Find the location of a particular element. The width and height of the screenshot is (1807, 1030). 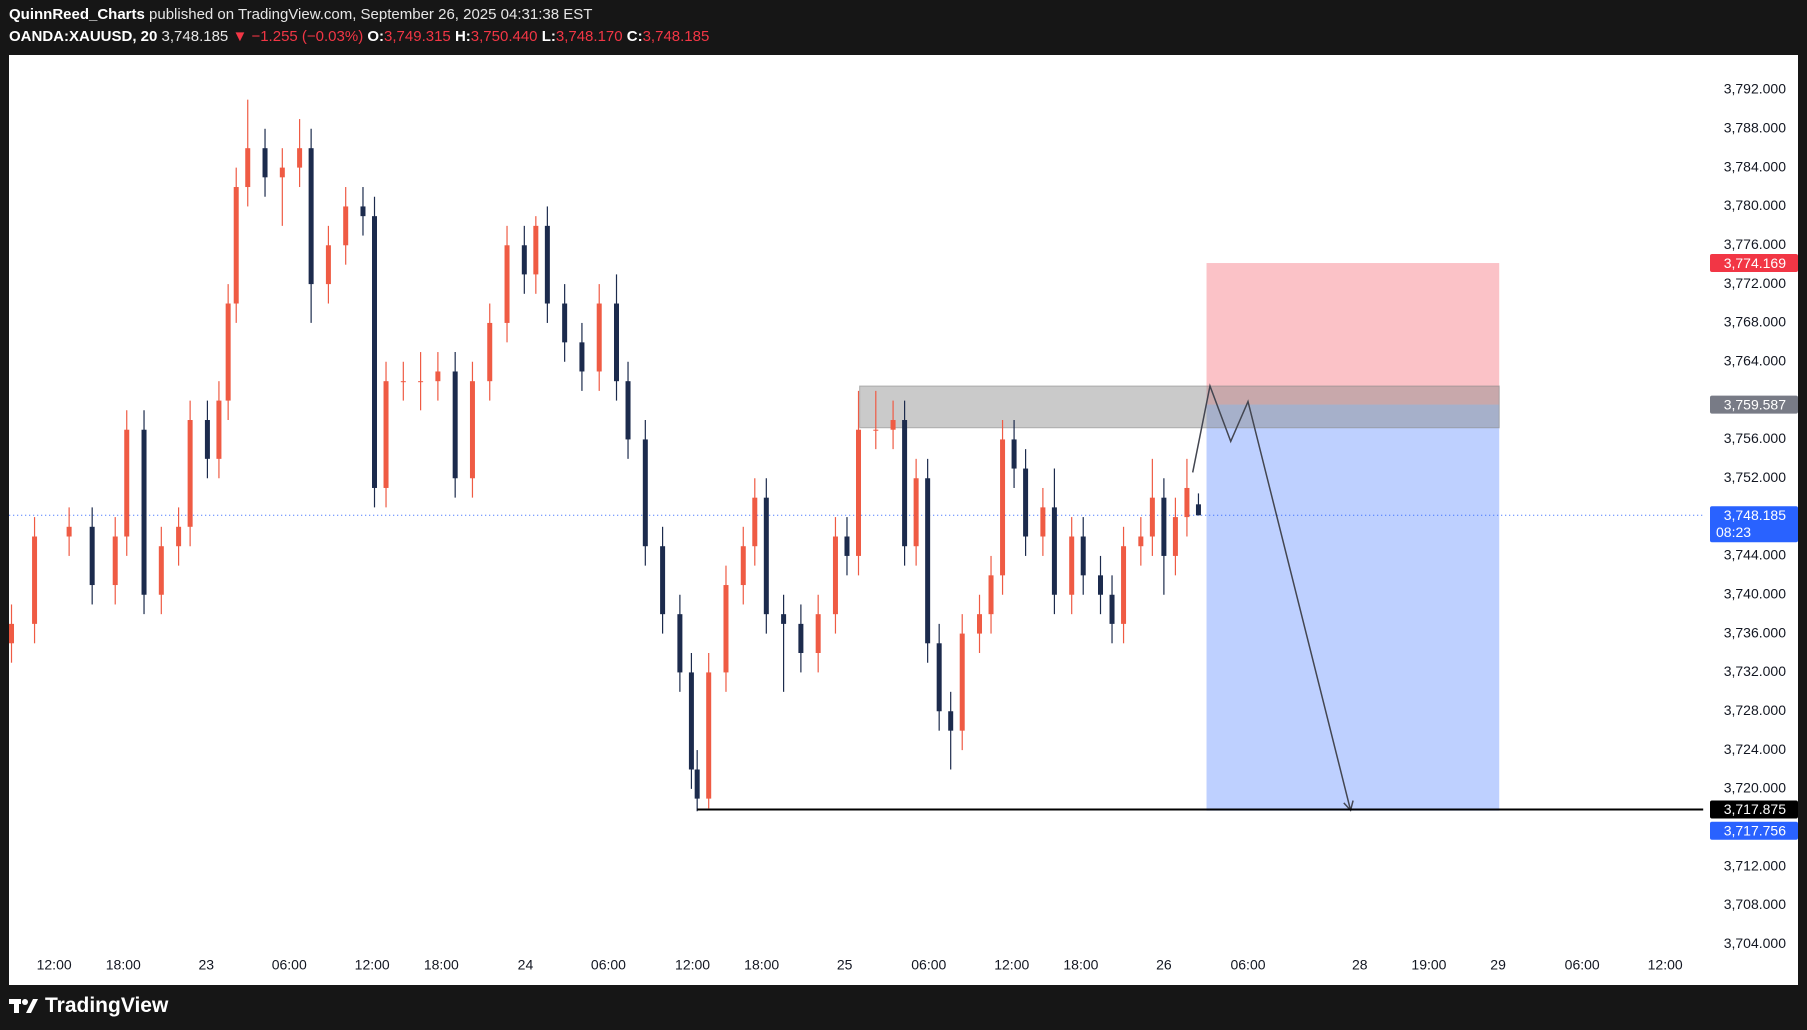

y-tick-label: 3,788.000 is located at coordinates (1755, 127).